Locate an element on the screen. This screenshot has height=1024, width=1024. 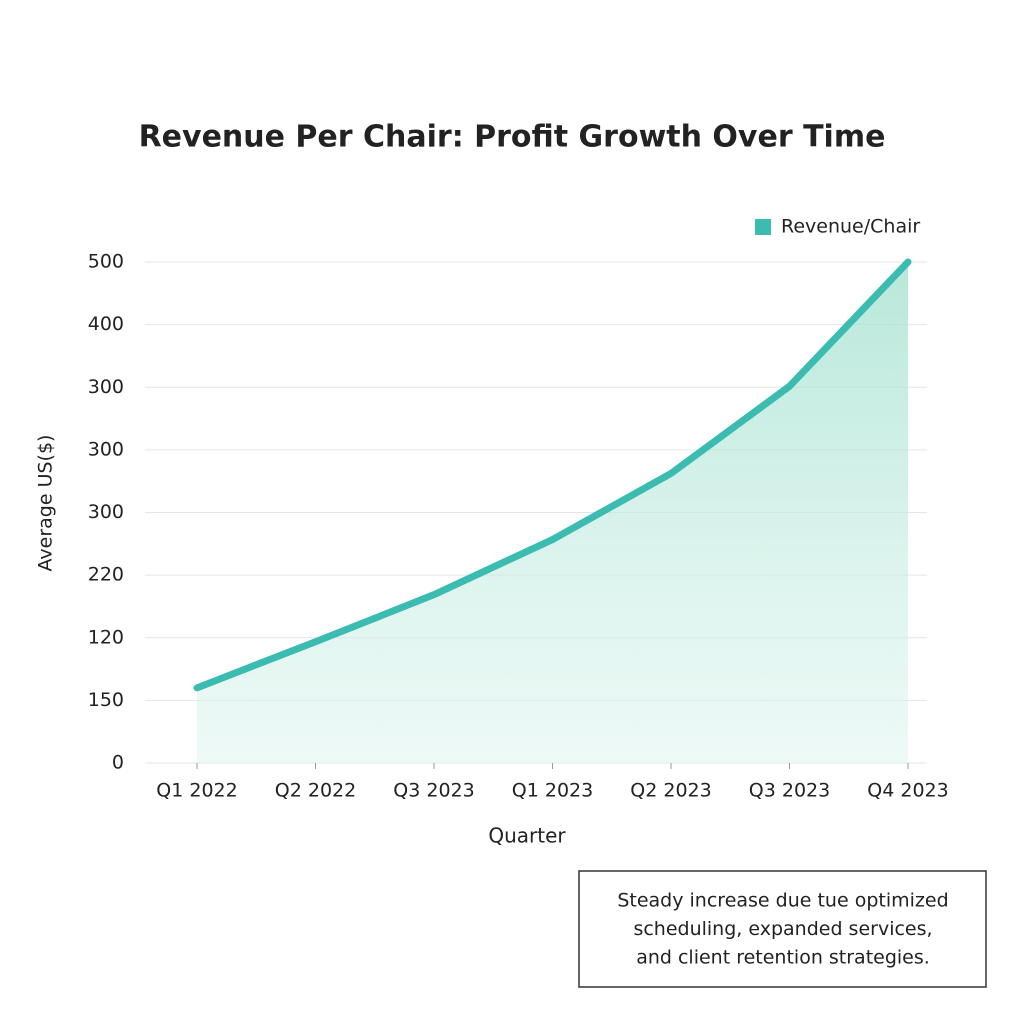
x-tick-label: Q2 2023 is located at coordinates (670, 791).